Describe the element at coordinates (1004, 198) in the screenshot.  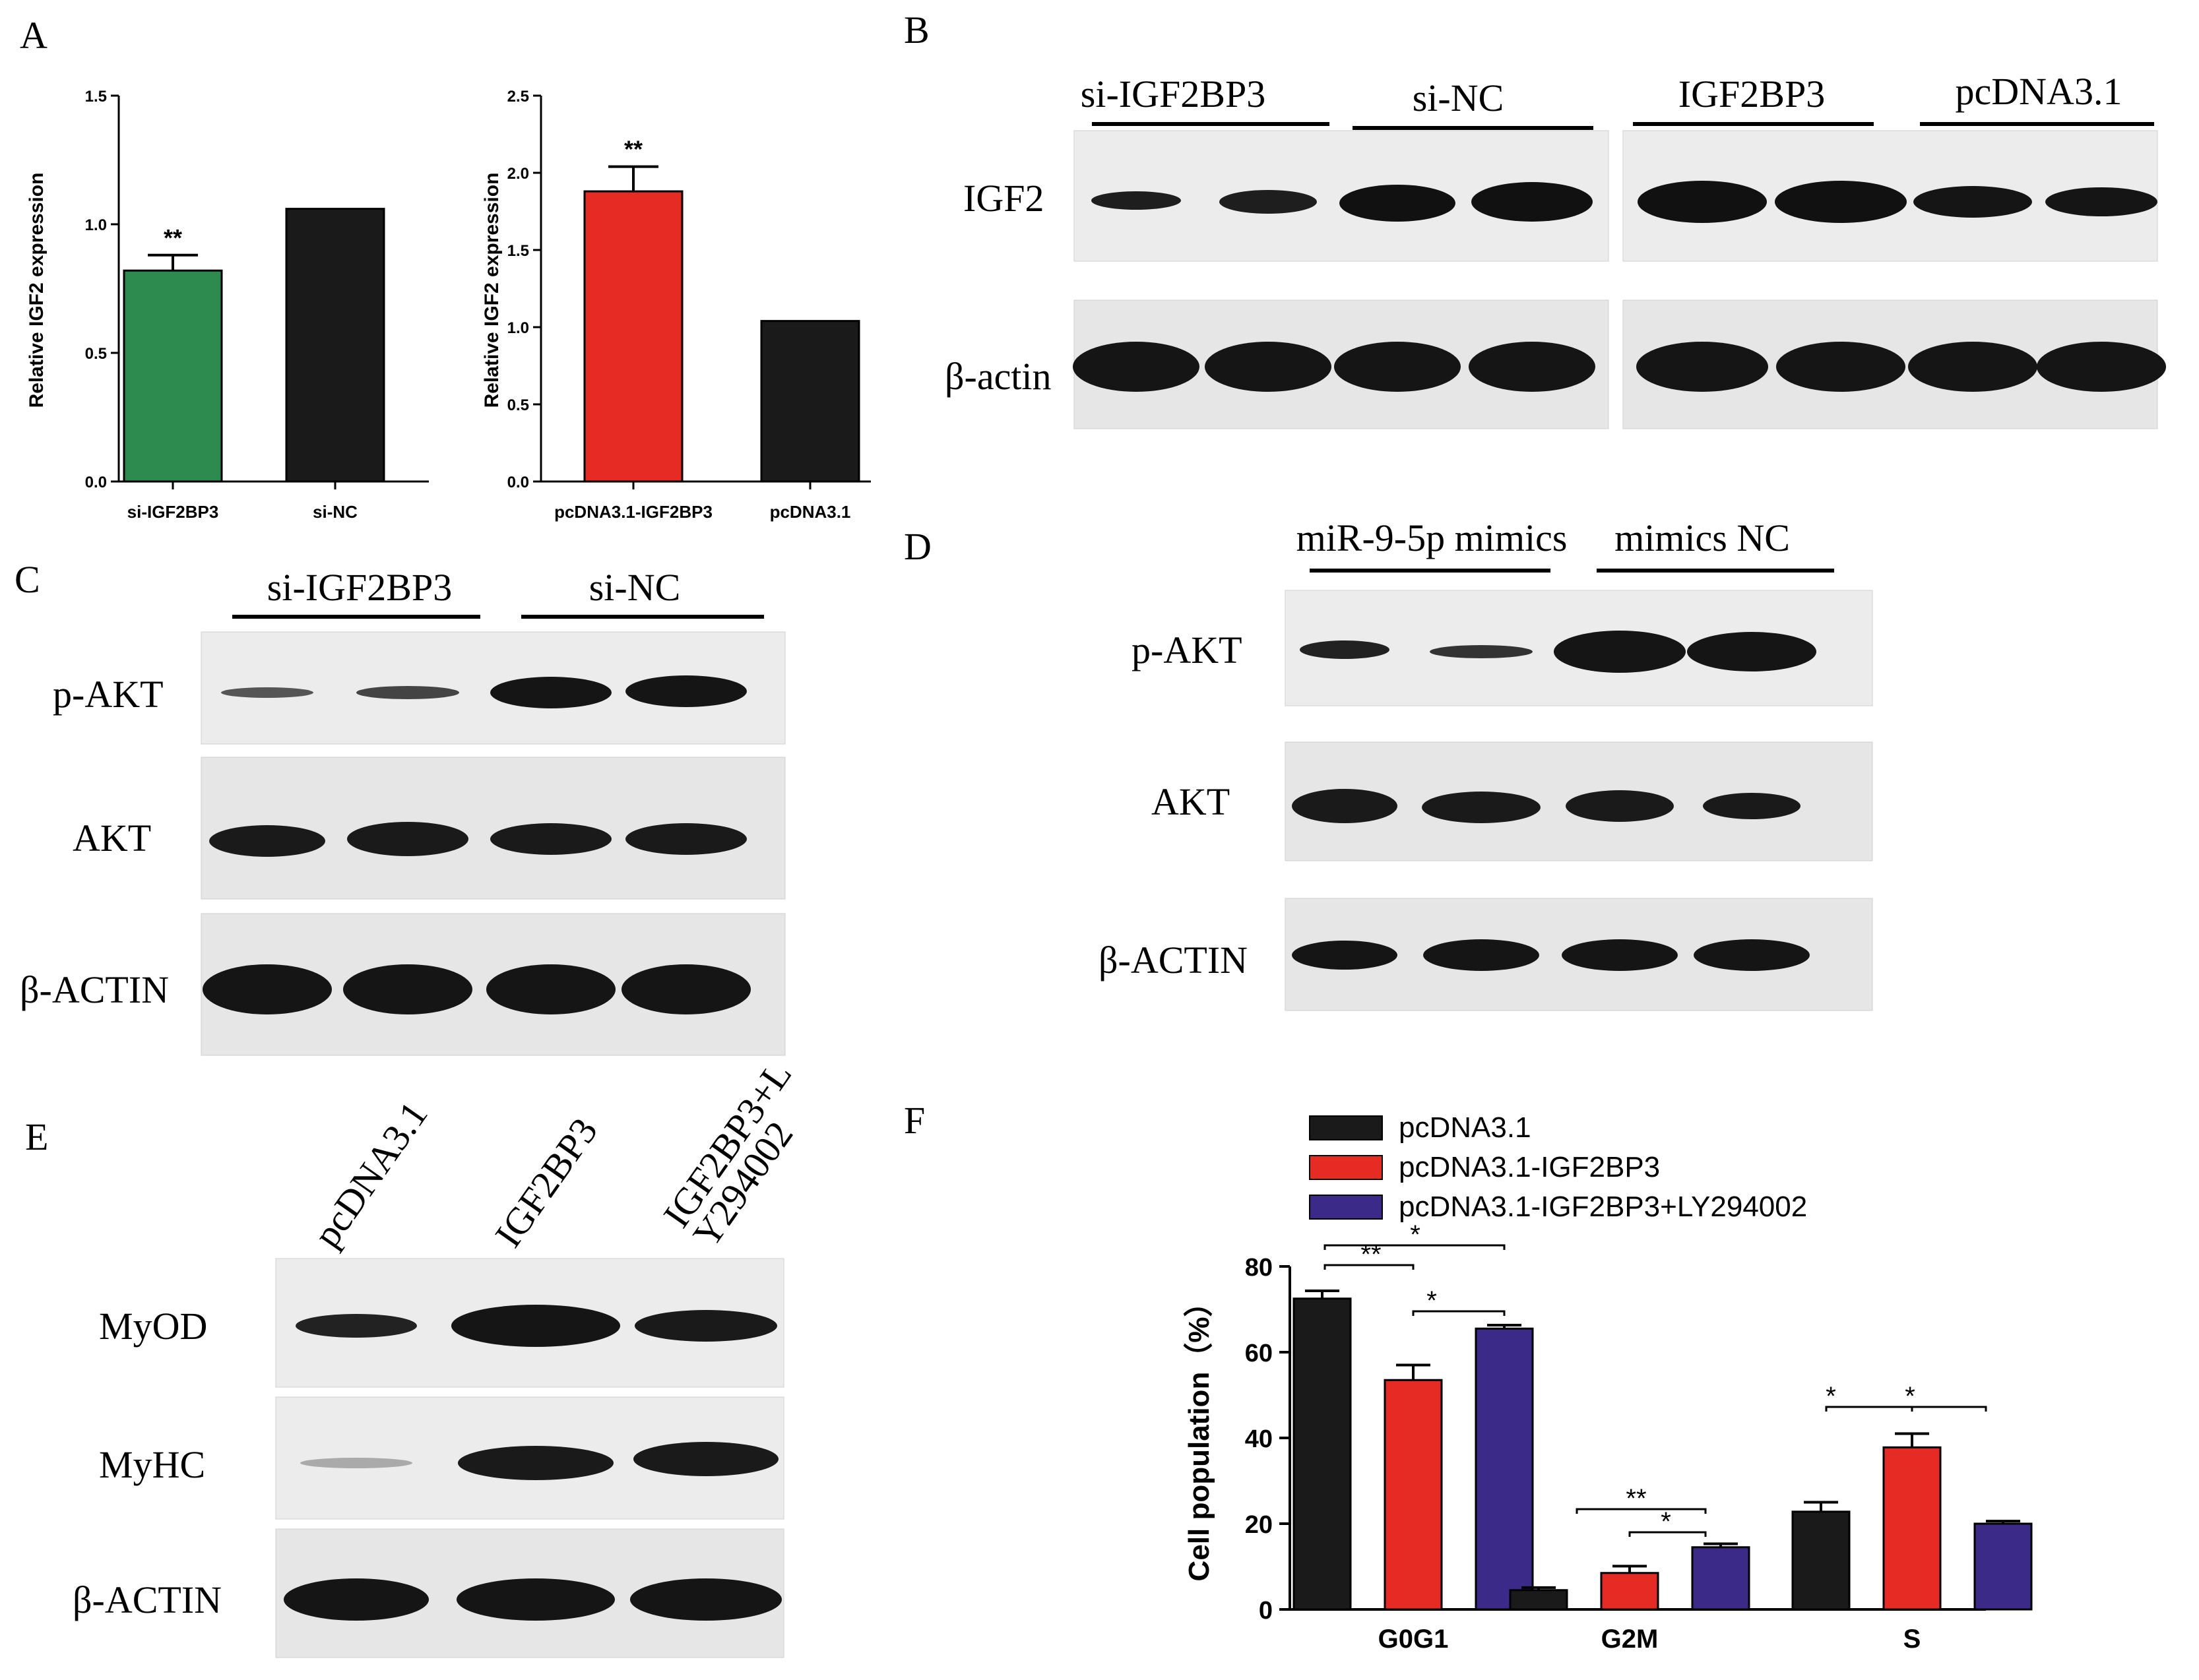
I see `b-row-label: IGF2` at that location.